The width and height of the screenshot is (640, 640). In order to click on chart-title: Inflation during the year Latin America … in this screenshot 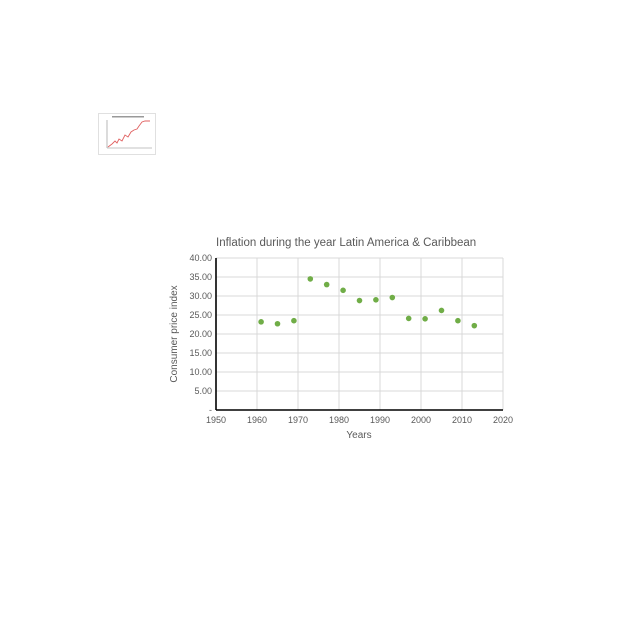, I will do `click(346, 243)`.